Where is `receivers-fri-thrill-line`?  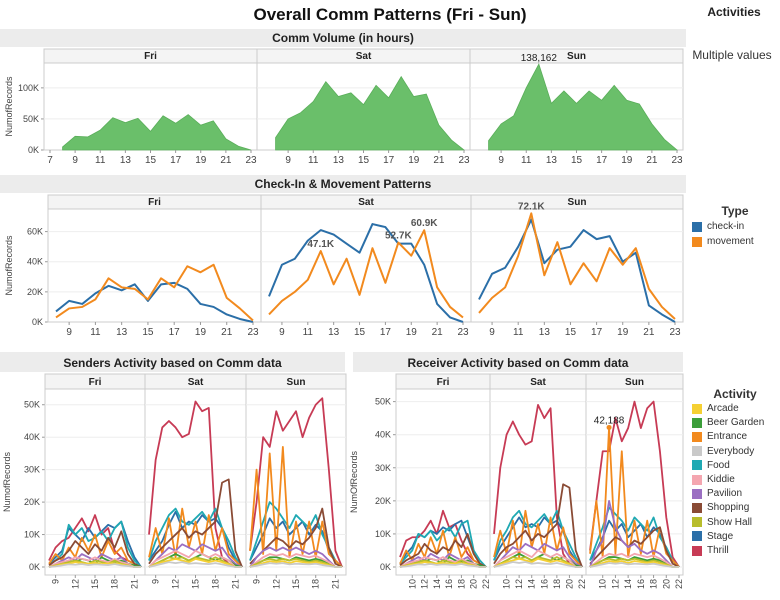 receivers-fri-thrill-line is located at coordinates (443, 538).